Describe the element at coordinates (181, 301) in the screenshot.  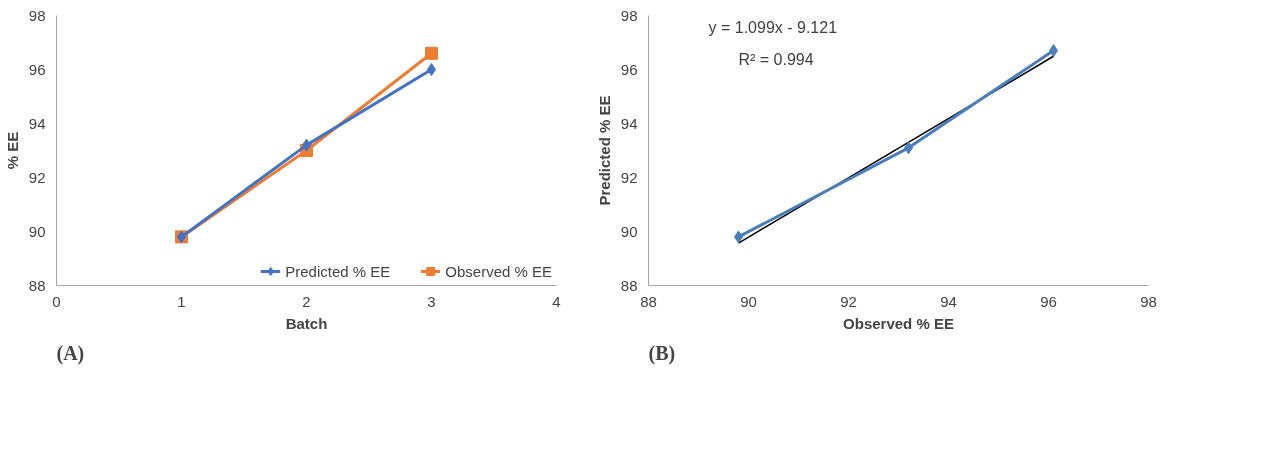
I see `x-tick-label: 1` at that location.